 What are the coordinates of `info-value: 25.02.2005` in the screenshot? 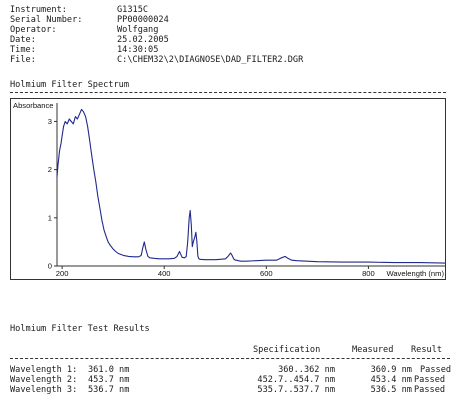 It's located at (143, 40).